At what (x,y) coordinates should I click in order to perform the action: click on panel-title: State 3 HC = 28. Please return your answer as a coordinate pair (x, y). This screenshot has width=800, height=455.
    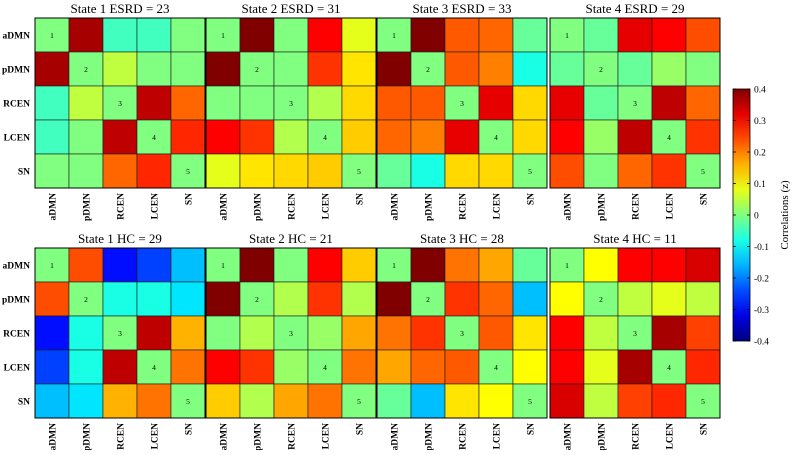
    Looking at the image, I should click on (462, 238).